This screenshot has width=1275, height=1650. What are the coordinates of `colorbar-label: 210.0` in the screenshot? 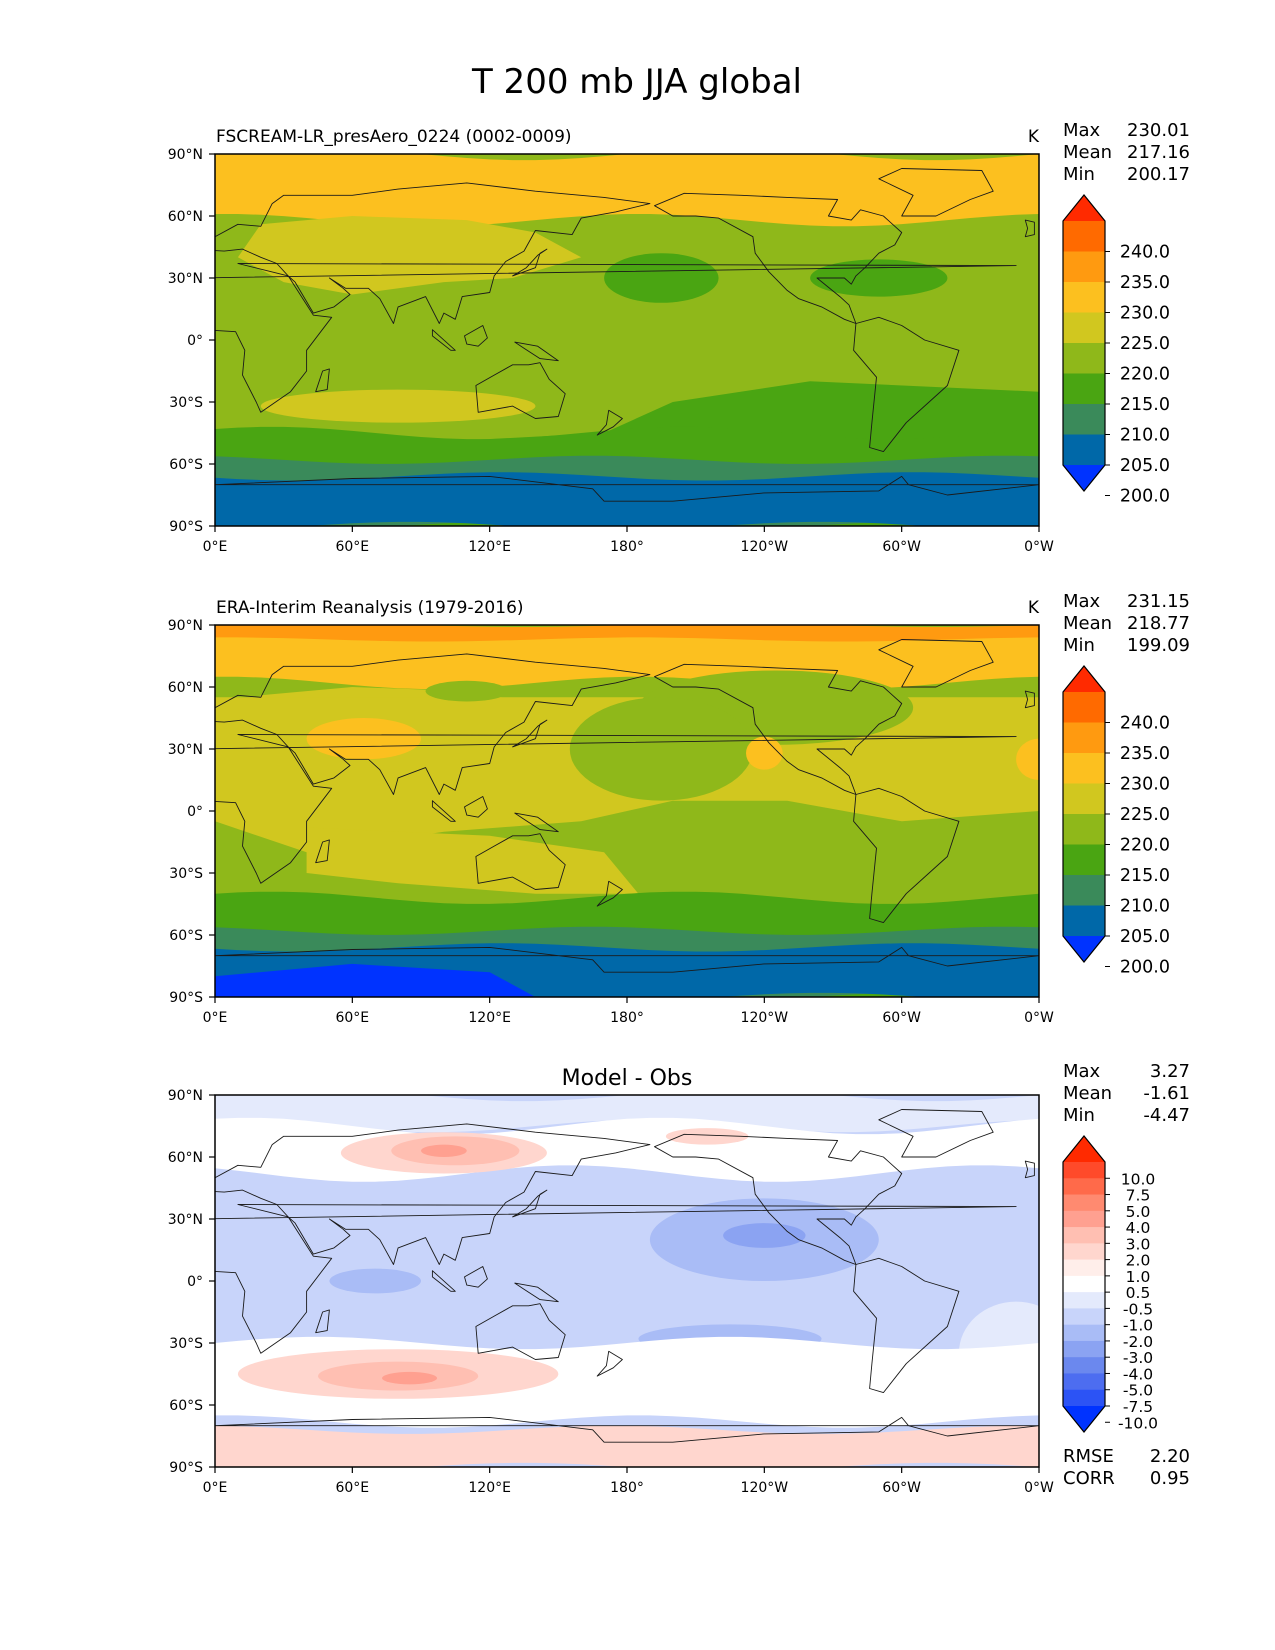 It's located at (1145, 907).